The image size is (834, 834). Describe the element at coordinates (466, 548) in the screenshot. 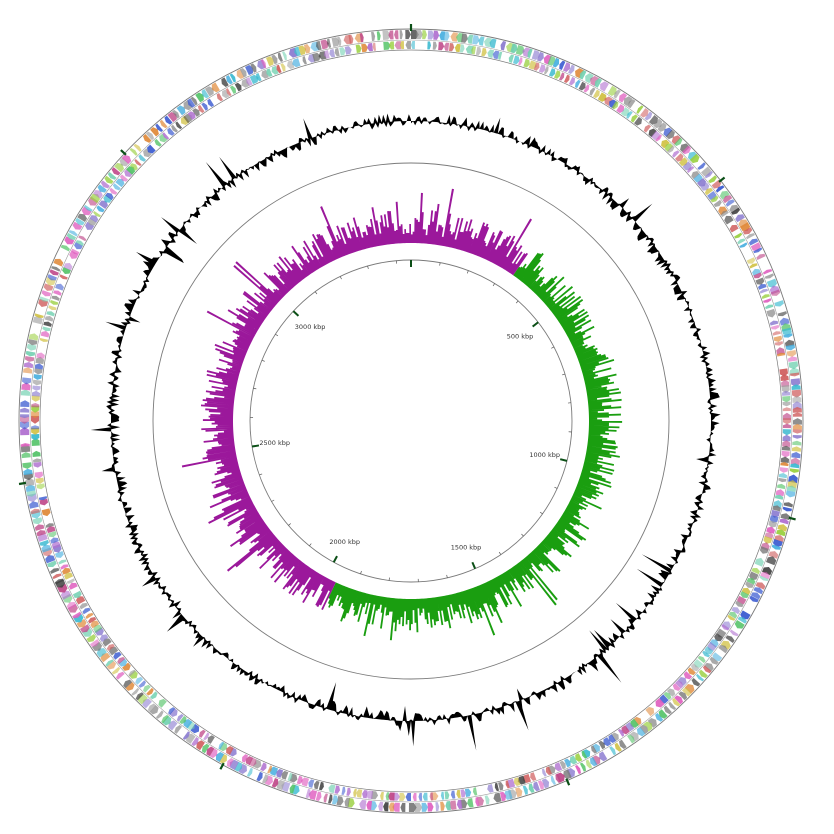

I see `tick-label: 1500 kbp` at that location.